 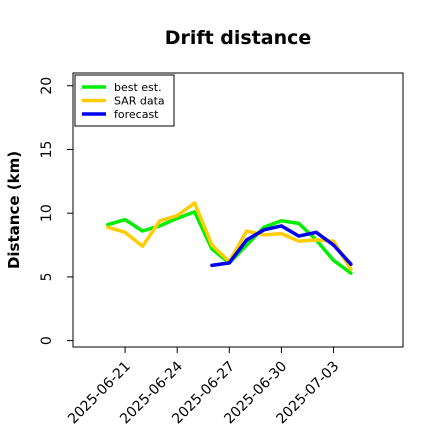 I want to click on series-layer, so click(x=229, y=238).